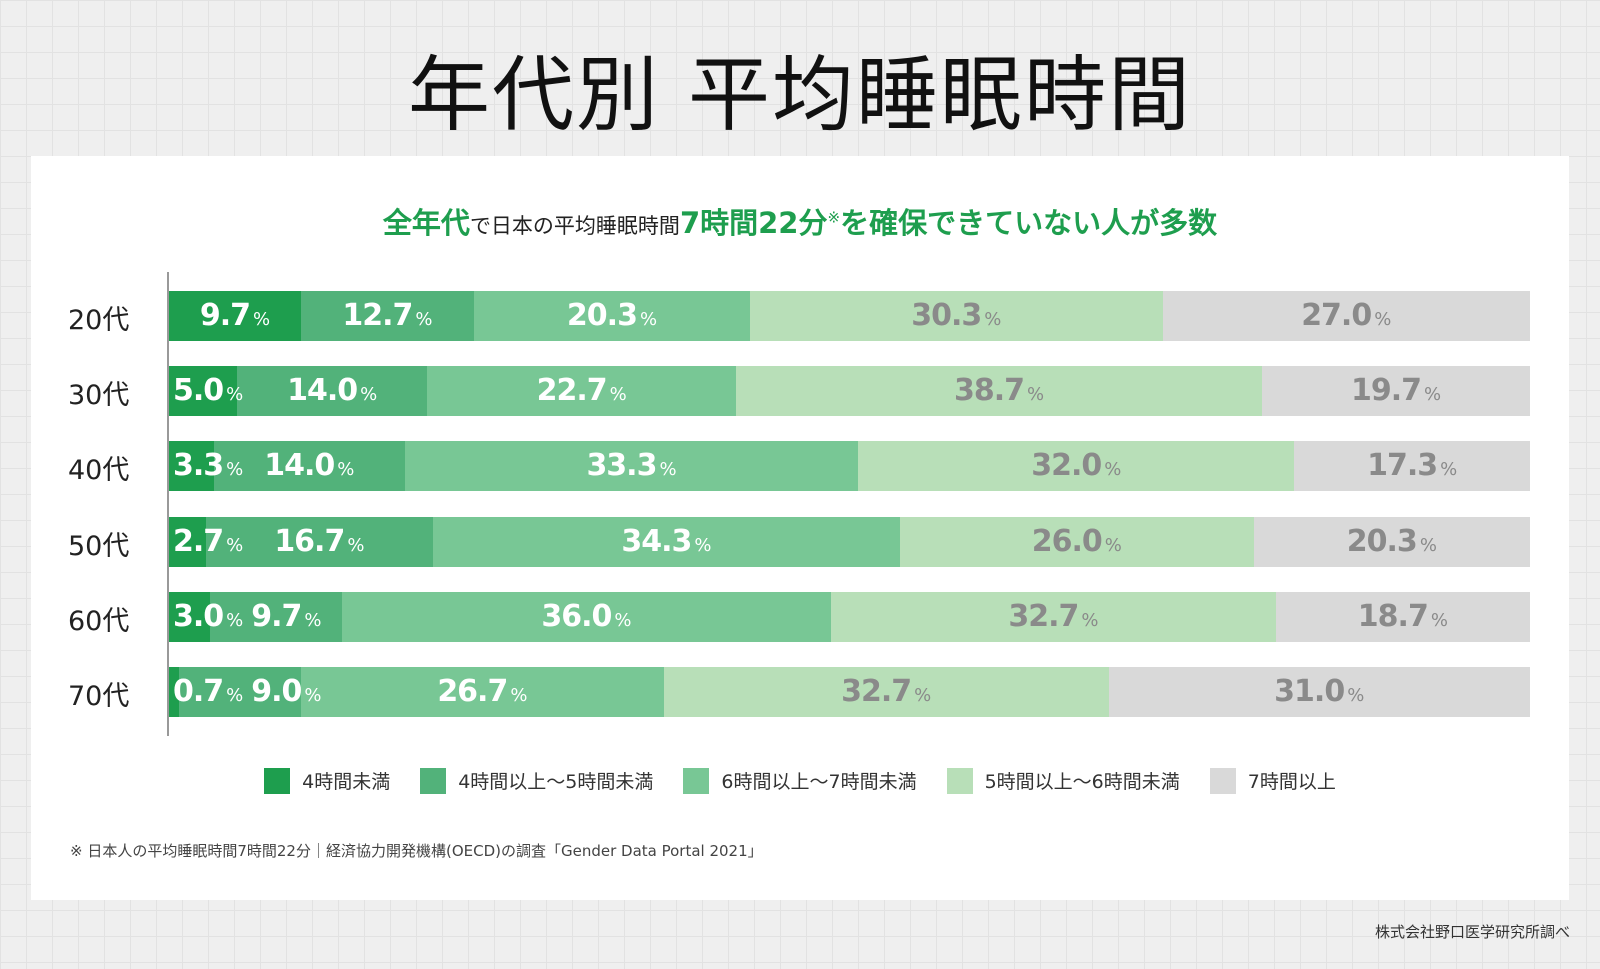 The height and width of the screenshot is (969, 1600). What do you see at coordinates (576, 616) in the screenshot?
I see `data-value: 36.0` at bounding box center [576, 616].